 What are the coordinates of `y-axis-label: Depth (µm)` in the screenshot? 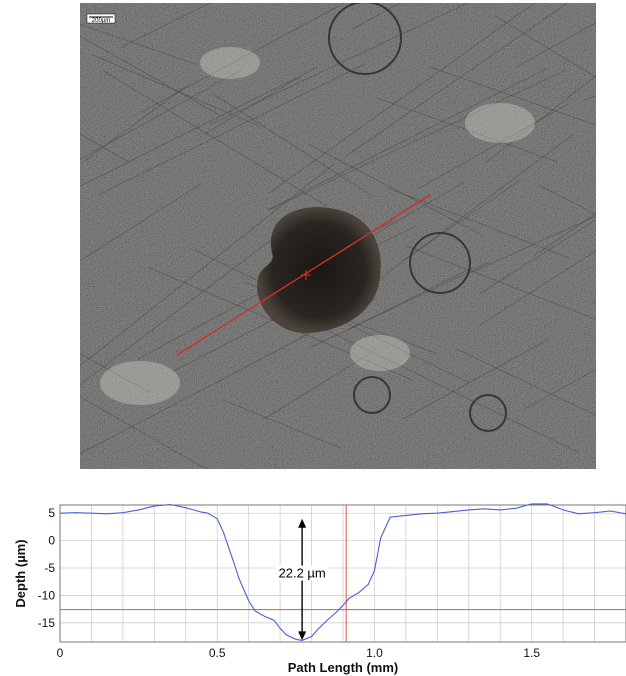 It's located at (20, 573).